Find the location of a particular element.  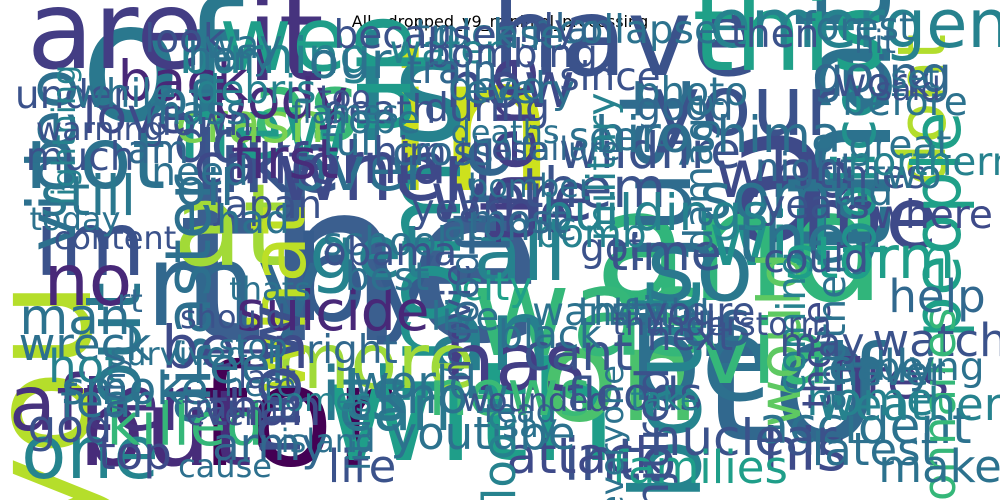

word-another: another is located at coordinates (832, 334).